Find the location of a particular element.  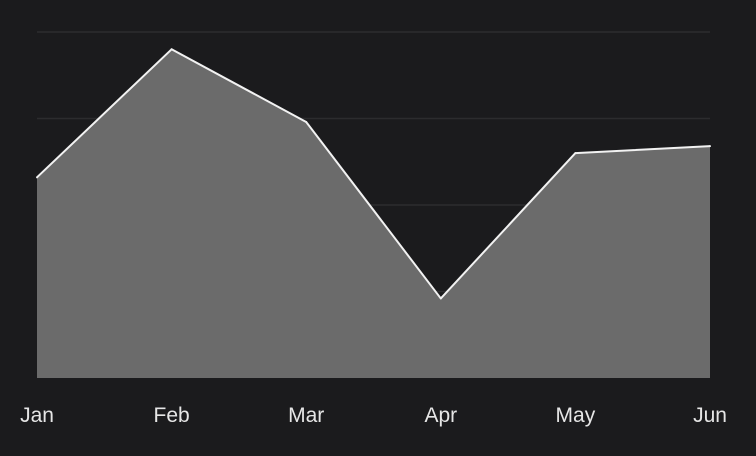

x-tick-label-mar: Mar is located at coordinates (306, 415).